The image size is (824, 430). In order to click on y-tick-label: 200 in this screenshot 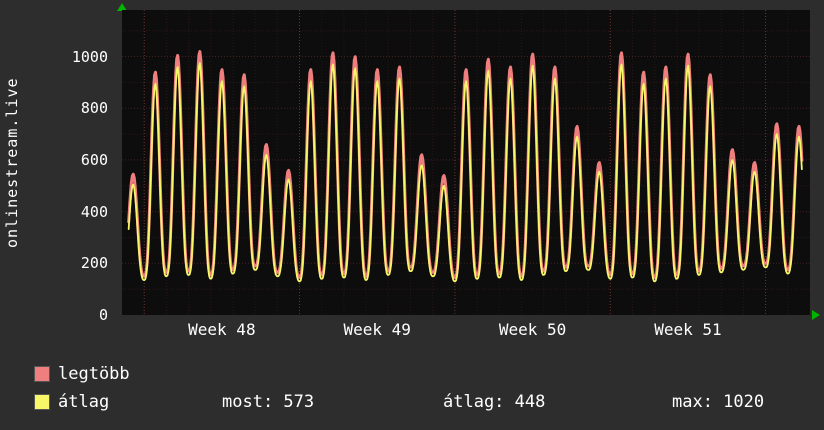, I will do `click(94, 263)`.